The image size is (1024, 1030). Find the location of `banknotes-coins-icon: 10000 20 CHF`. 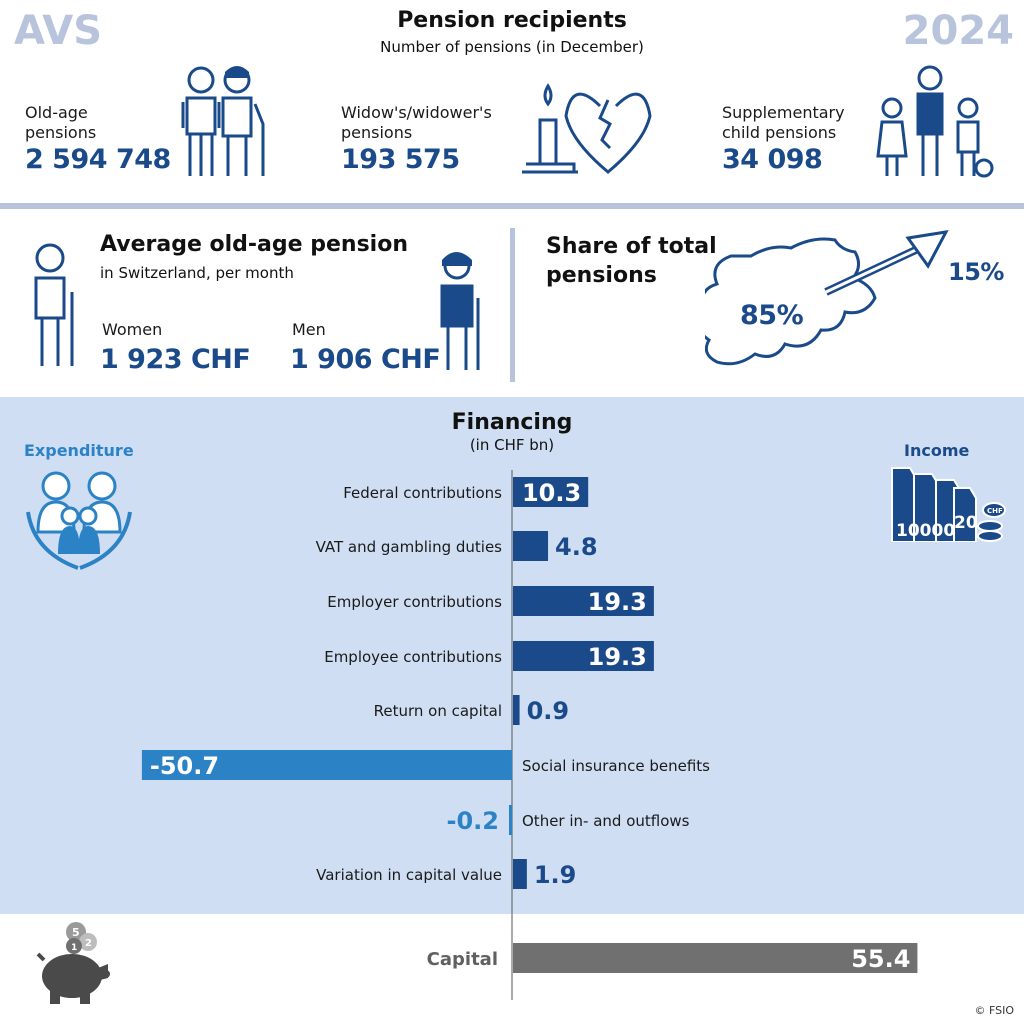

banknotes-coins-icon: 10000 20 CHF is located at coordinates (948, 504).